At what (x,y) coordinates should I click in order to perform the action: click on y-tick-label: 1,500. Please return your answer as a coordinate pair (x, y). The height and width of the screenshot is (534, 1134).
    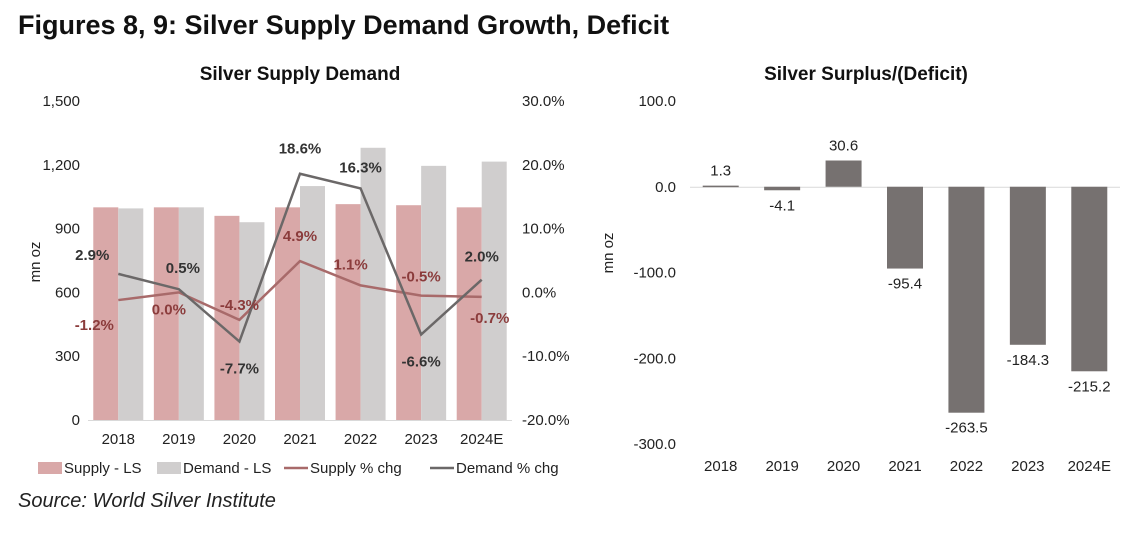
    Looking at the image, I should click on (61, 101).